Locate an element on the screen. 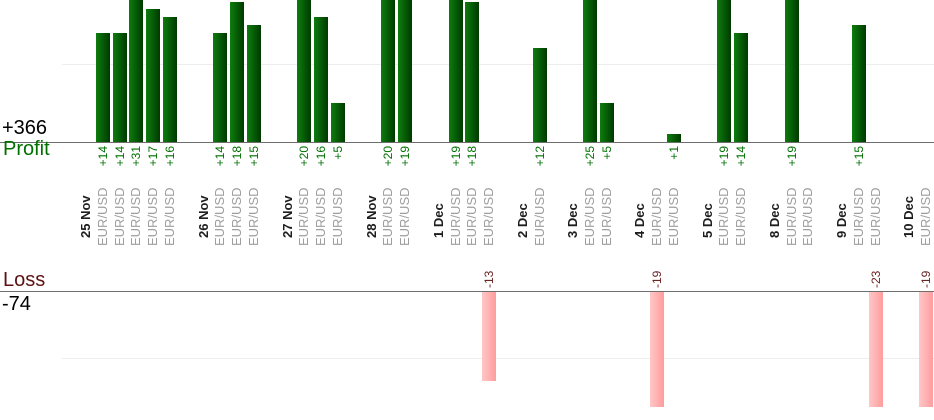 Image resolution: width=934 pixels, height=420 pixels. loss-axis-title: Loss is located at coordinates (24, 280).